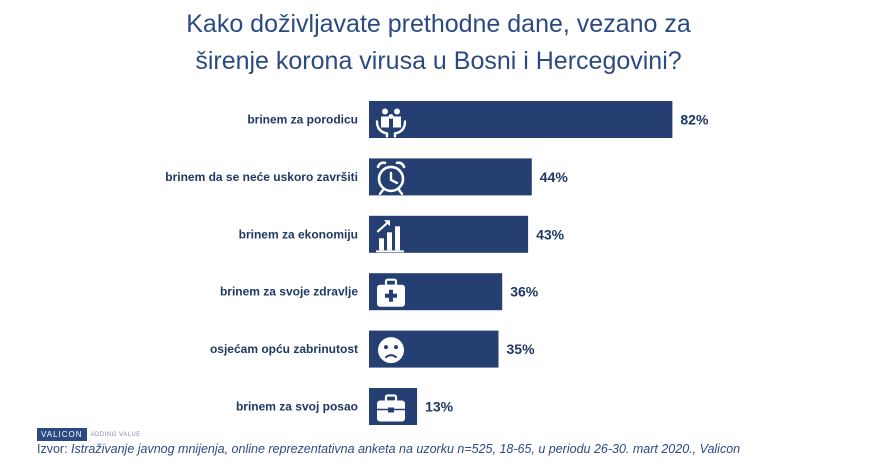 This screenshot has height=470, width=877. Describe the element at coordinates (439, 407) in the screenshot. I see `value-label-5: 13%` at that location.